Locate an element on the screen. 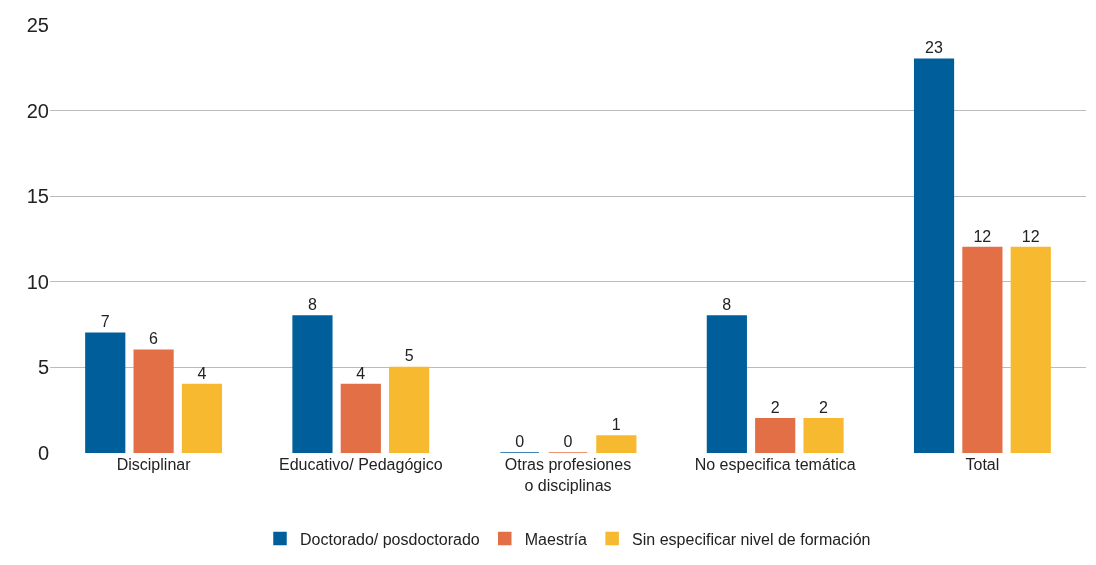 Image resolution: width=1096 pixels, height=565 pixels. x-tick-label: Otras profesiones o disciplinas is located at coordinates (568, 475).